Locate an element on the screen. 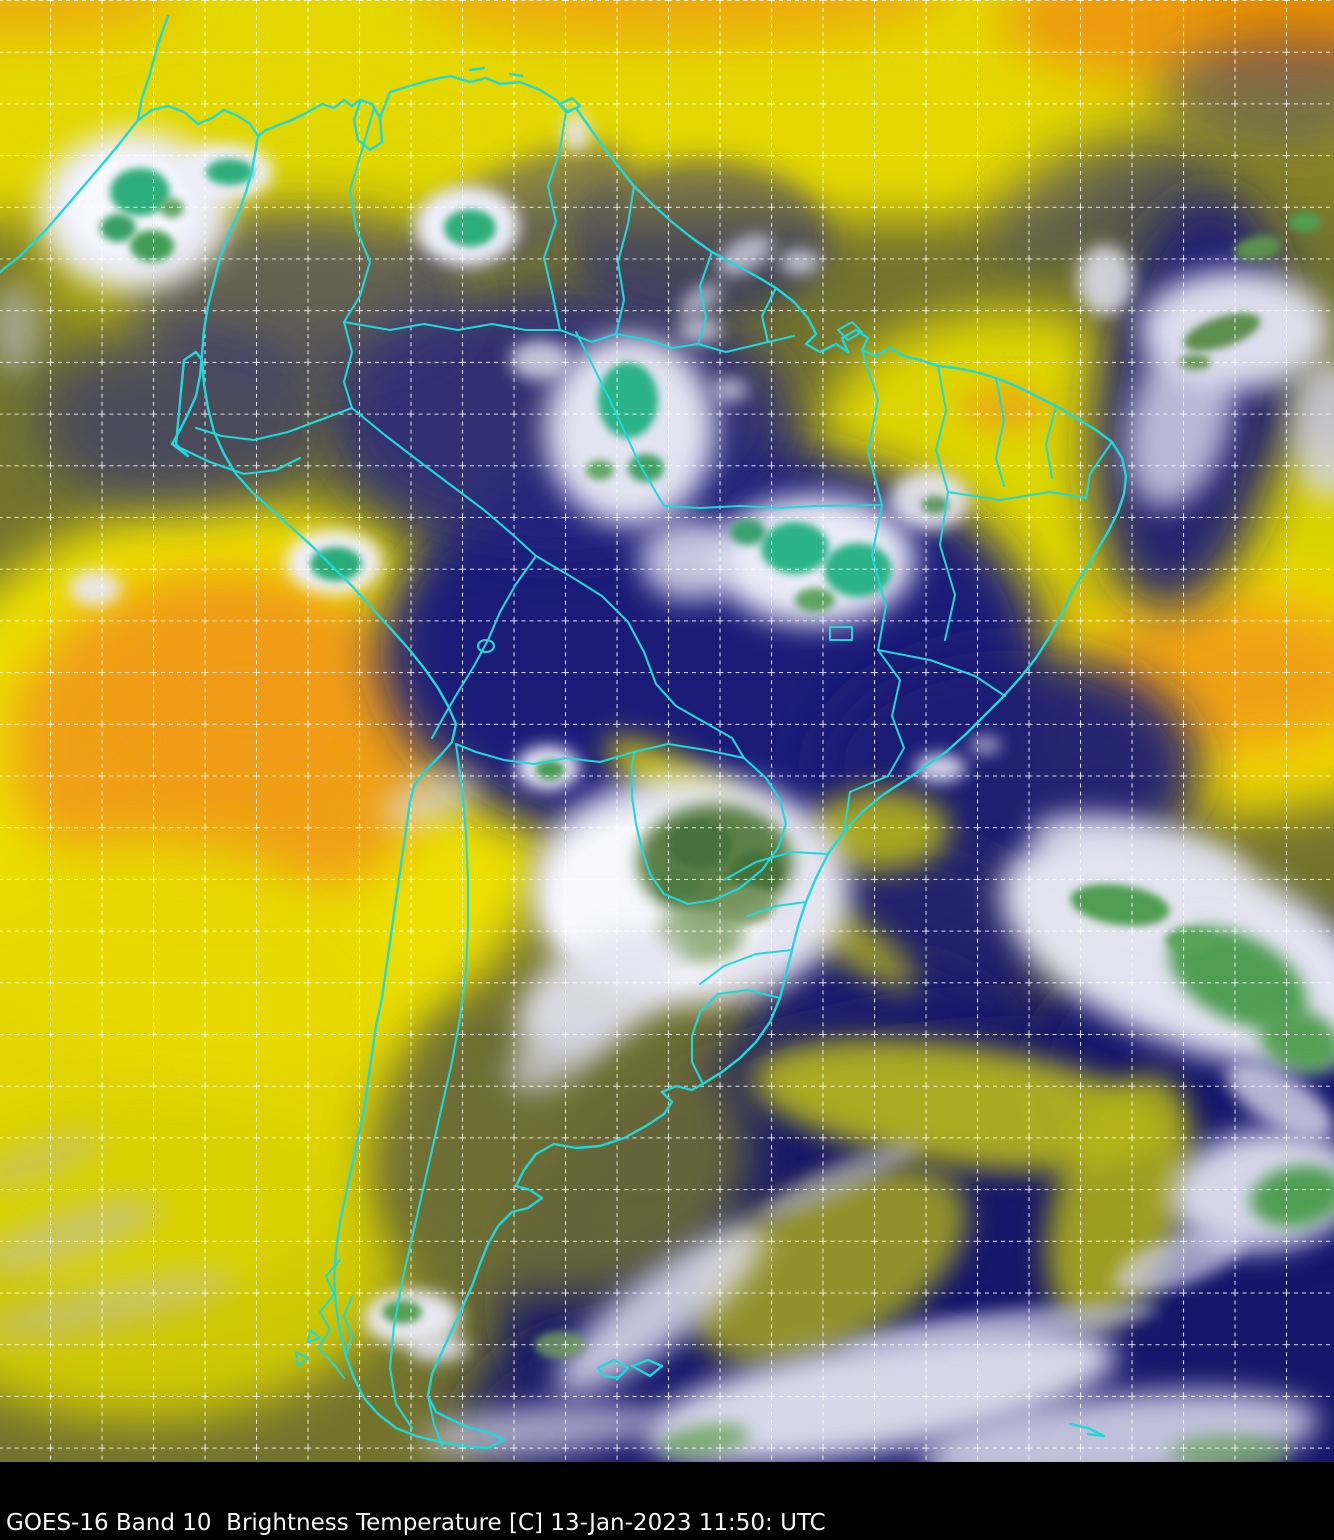 The width and height of the screenshot is (1334, 1540). patagonia-fjords is located at coordinates (369, 1353).